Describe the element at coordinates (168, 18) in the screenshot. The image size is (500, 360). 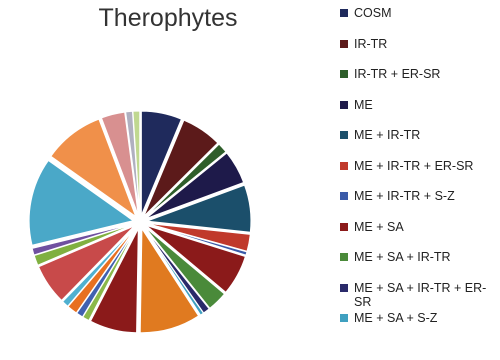
I see `chart-title: Therophytes` at that location.